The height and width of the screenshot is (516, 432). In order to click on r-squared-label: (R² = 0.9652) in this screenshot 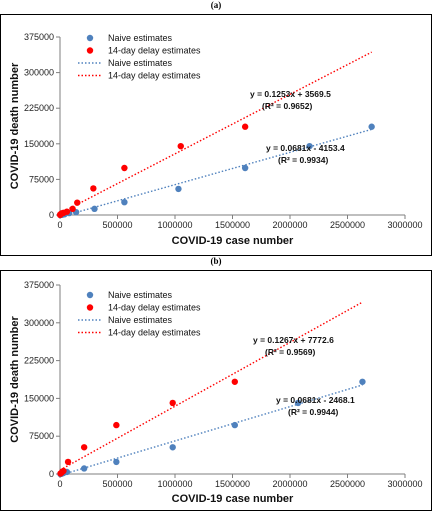, I will do `click(287, 106)`.